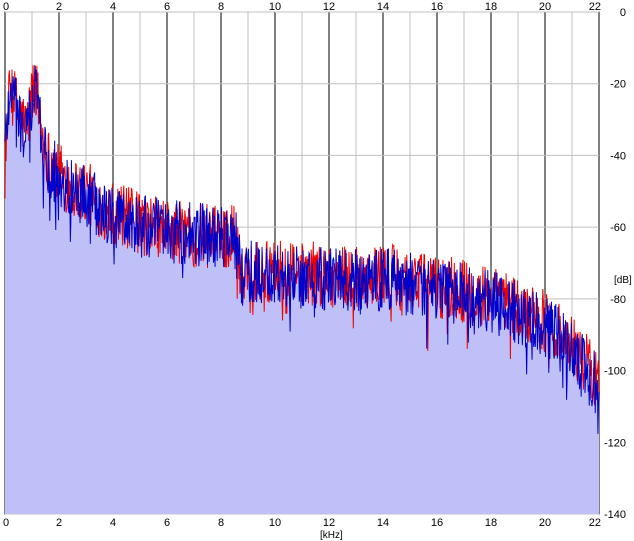  What do you see at coordinates (545, 523) in the screenshot?
I see `x-tick-label-bottom: 20` at bounding box center [545, 523].